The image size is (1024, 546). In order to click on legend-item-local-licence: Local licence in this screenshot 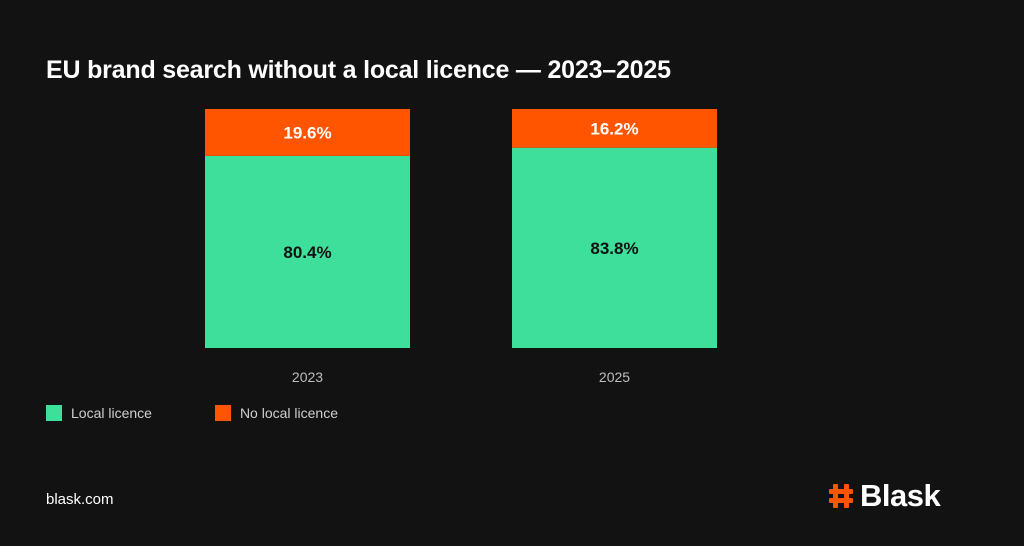, I will do `click(99, 413)`.